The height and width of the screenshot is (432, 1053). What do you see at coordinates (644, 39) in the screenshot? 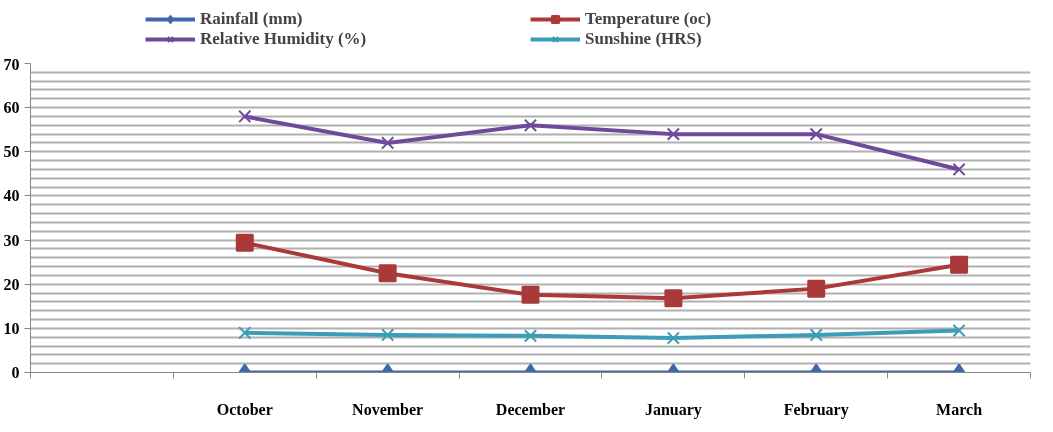
I see `legend-label: Sunshine (HRS)` at bounding box center [644, 39].